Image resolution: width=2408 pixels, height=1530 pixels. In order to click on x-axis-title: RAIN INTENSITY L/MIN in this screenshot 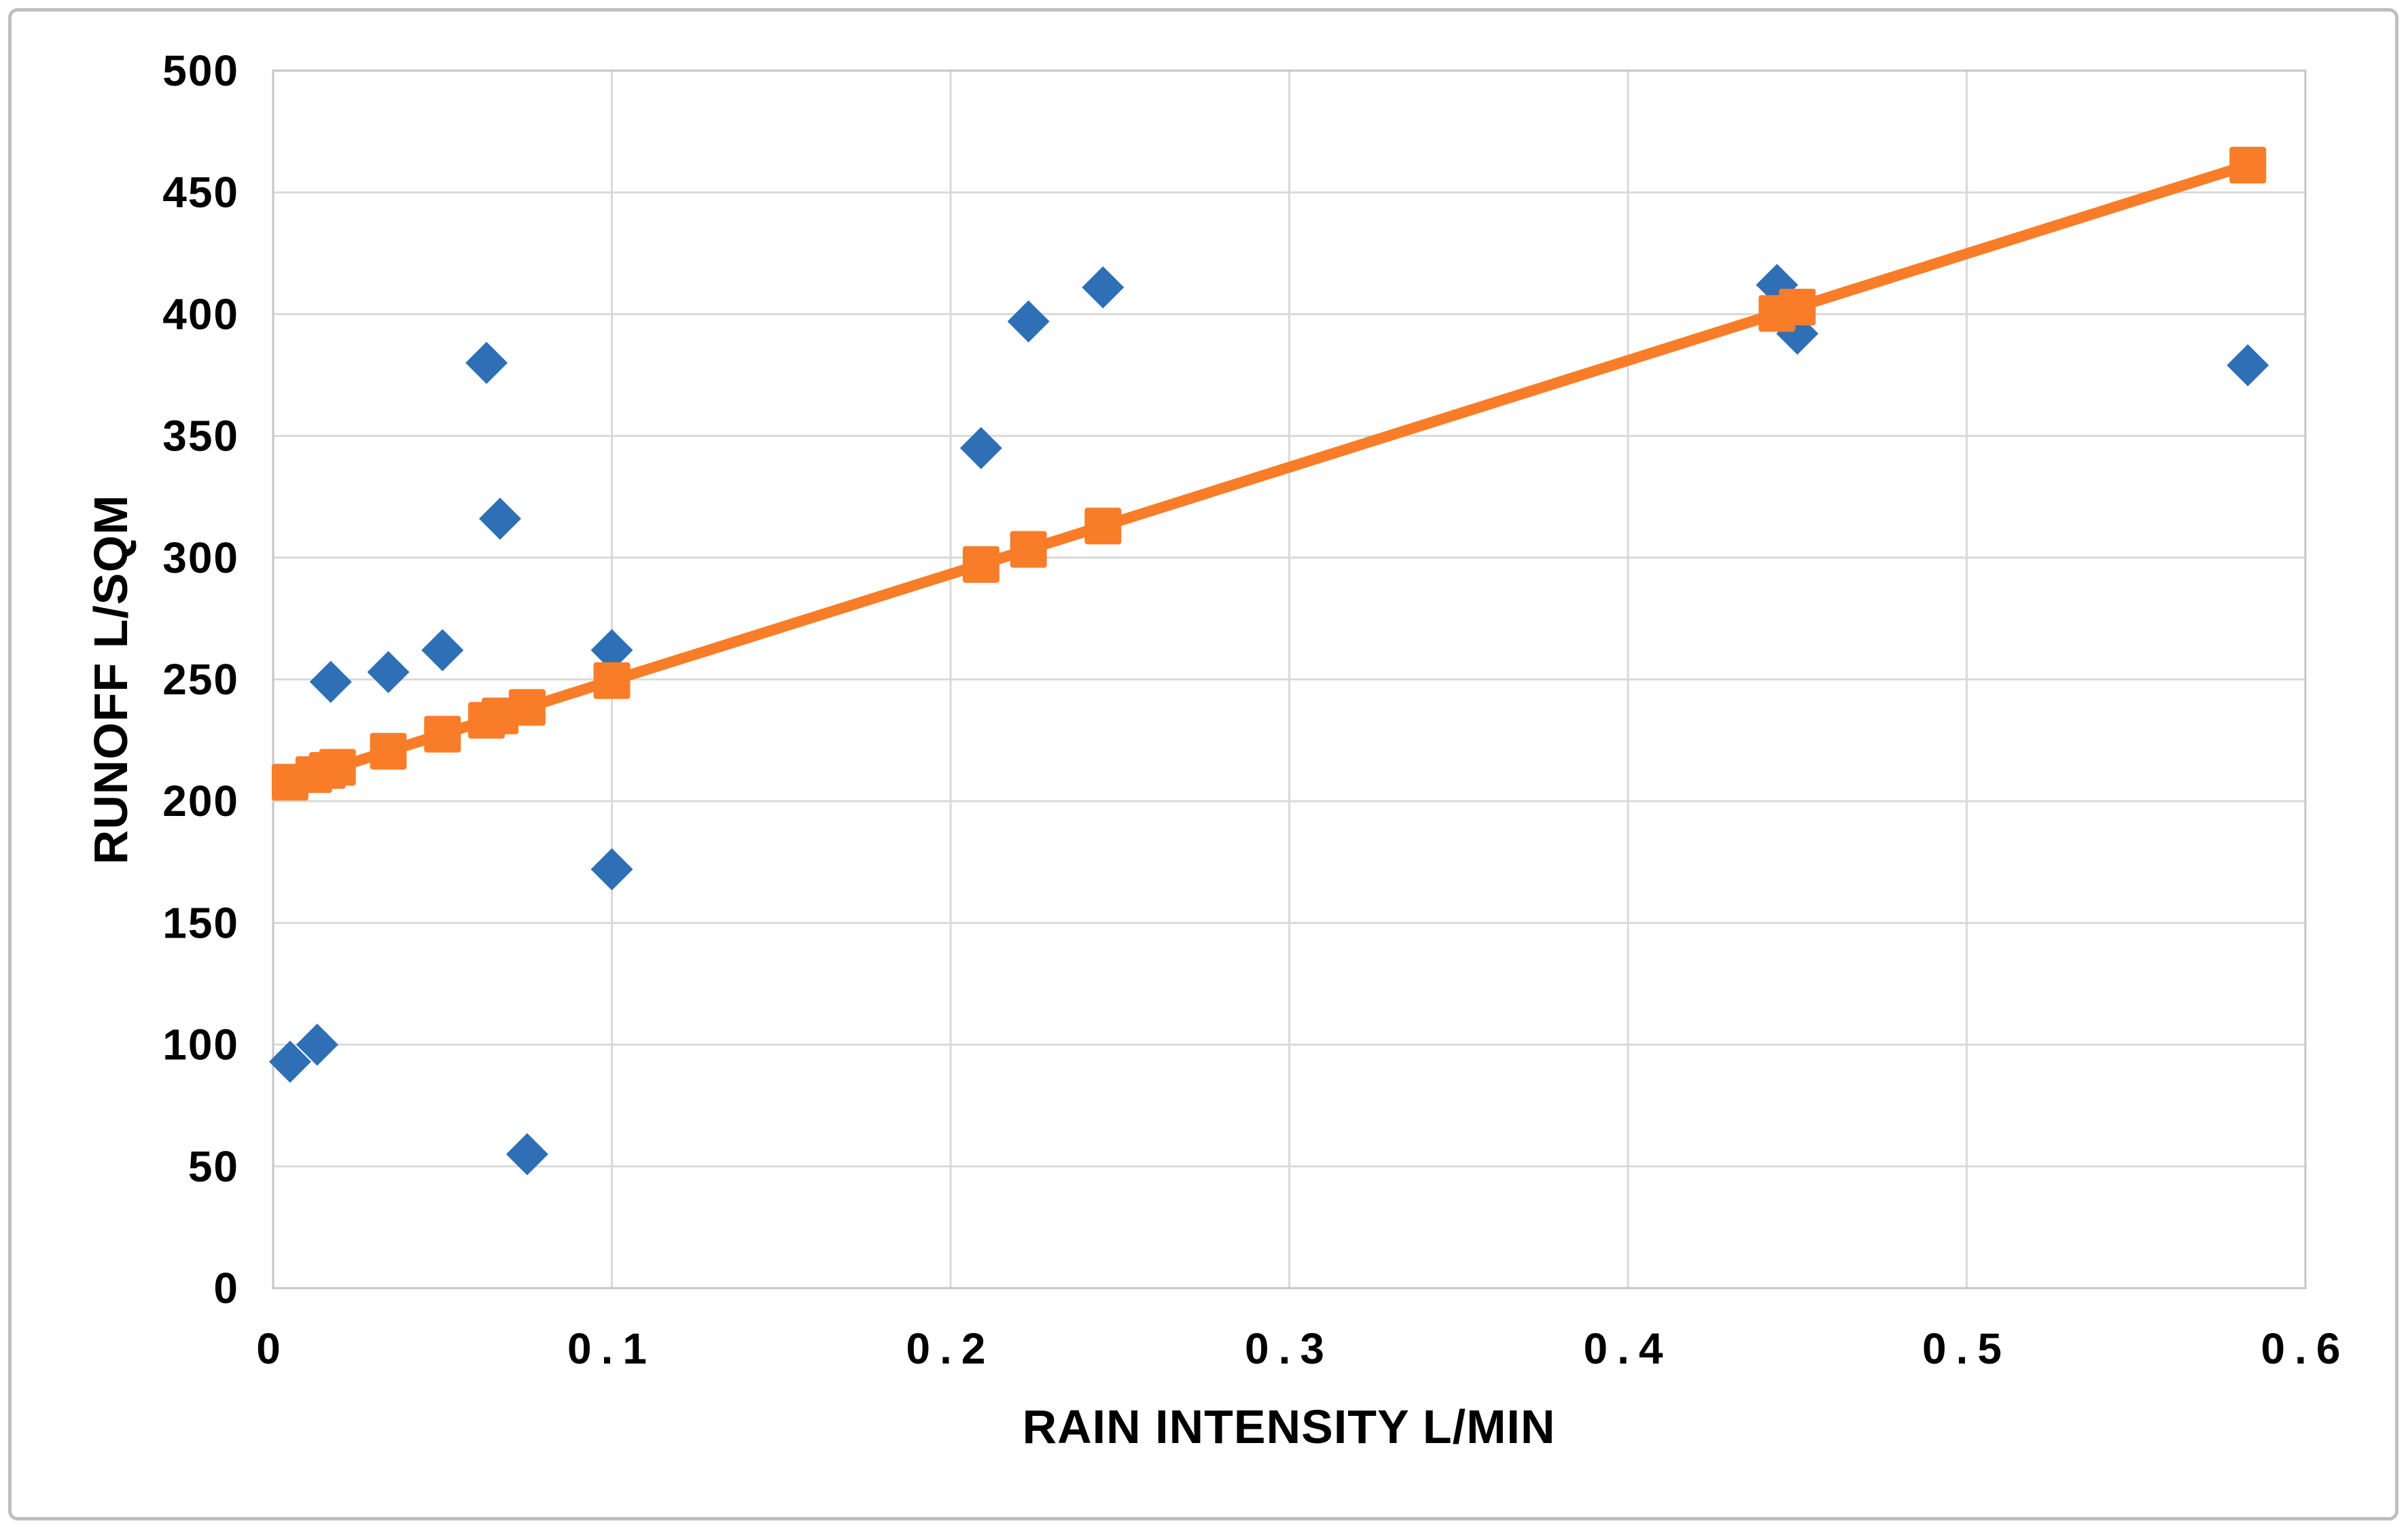, I will do `click(1289, 1427)`.